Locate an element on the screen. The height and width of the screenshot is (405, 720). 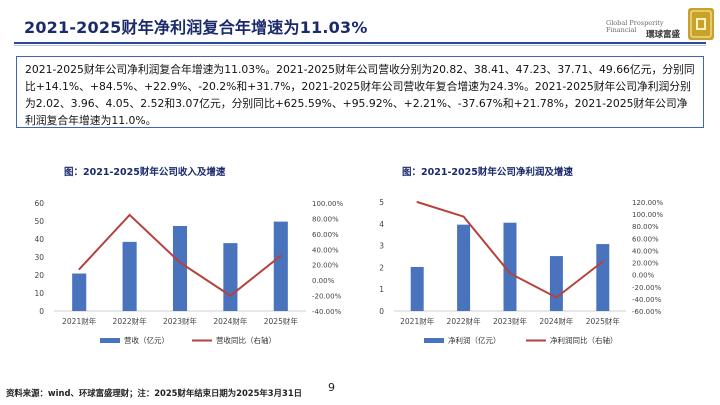
profit-y-tick-label: 2 is located at coordinates (381, 267).